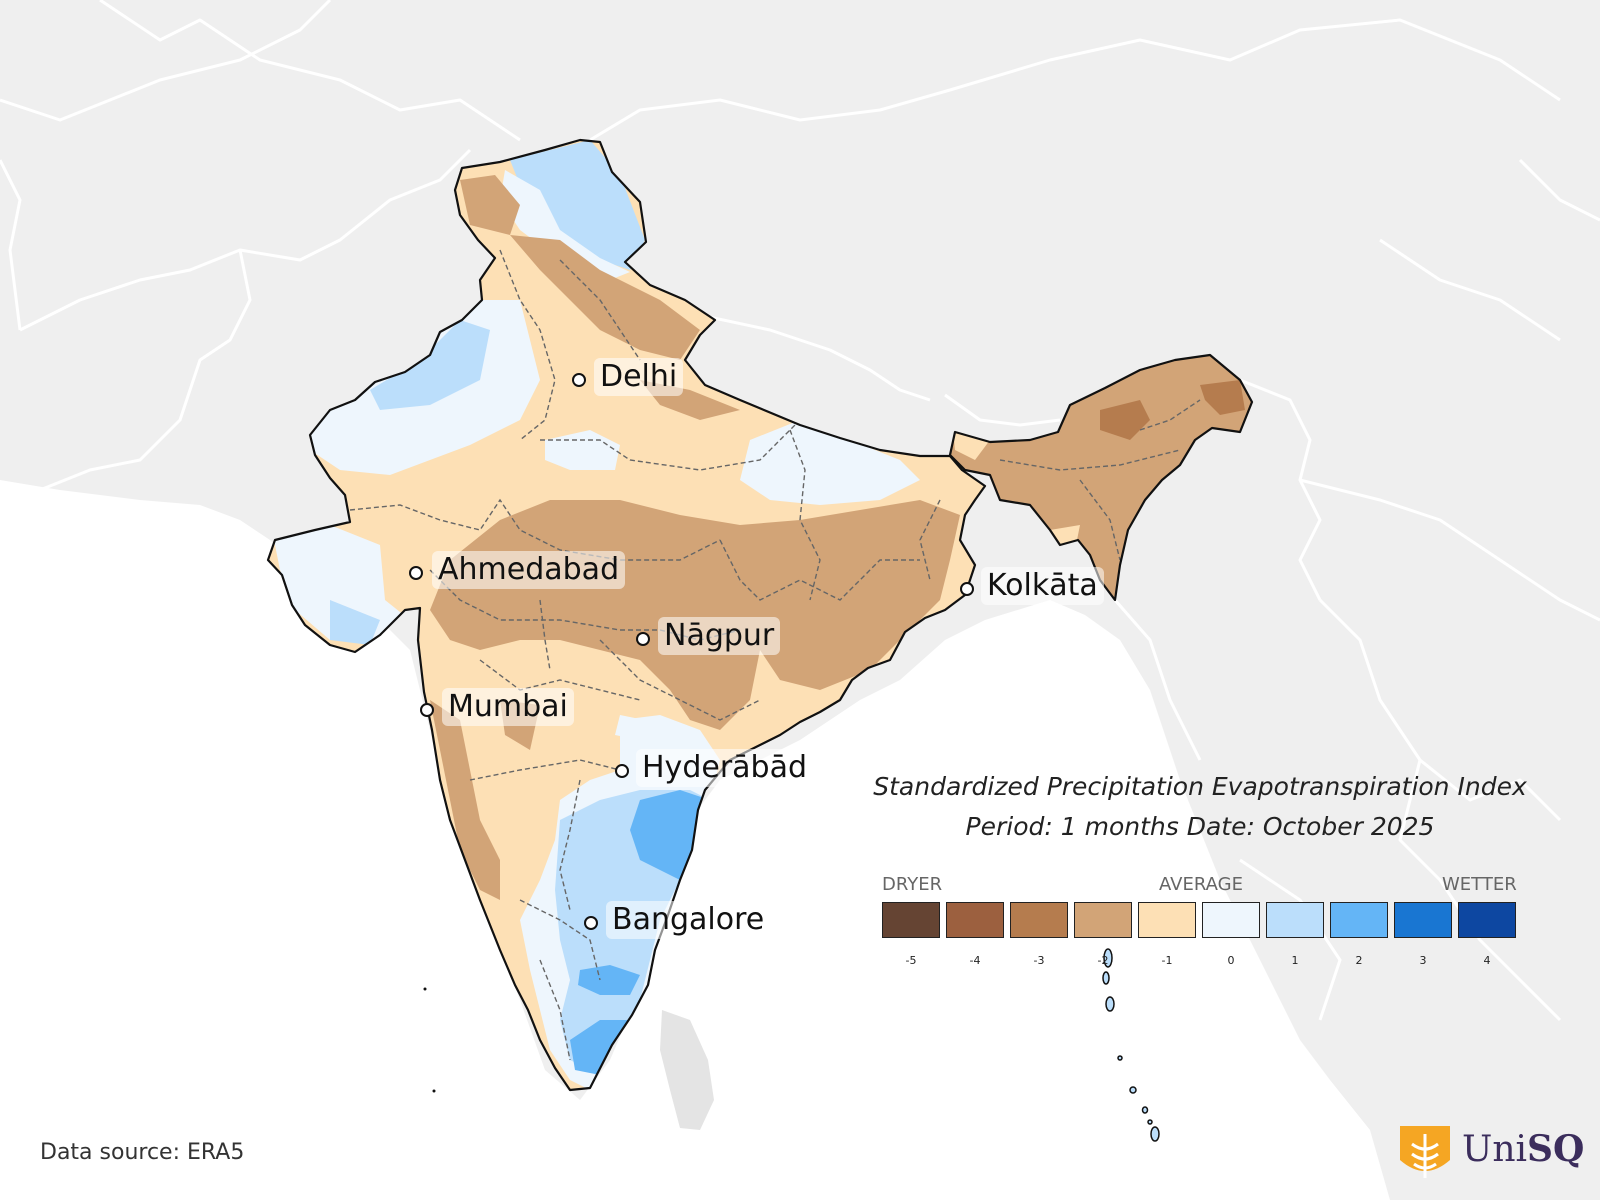 This screenshot has width=1600, height=1200. Describe the element at coordinates (1131, 1045) in the screenshot. I see `andaman-nicobar-islands` at that location.